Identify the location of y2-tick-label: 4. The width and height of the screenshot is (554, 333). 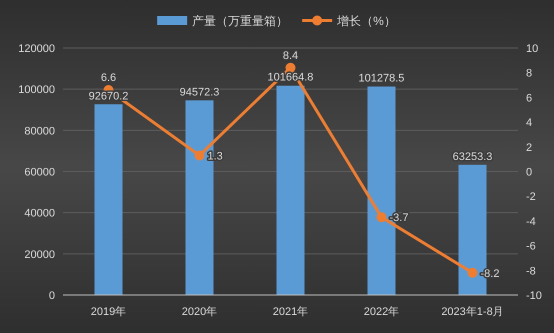
(529, 123).